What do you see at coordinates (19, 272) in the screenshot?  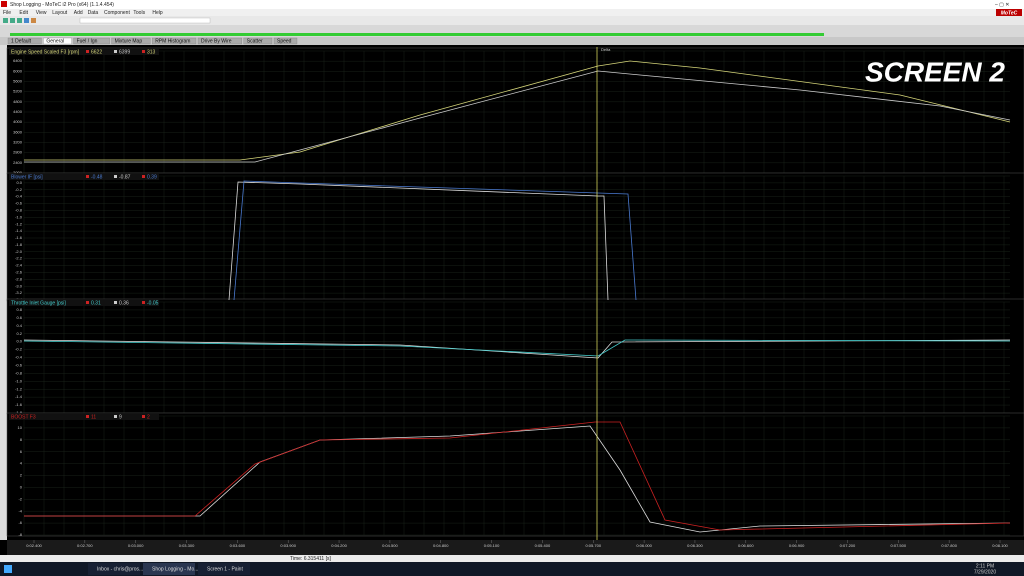 I see `y-axis-label: -2.6` at bounding box center [19, 272].